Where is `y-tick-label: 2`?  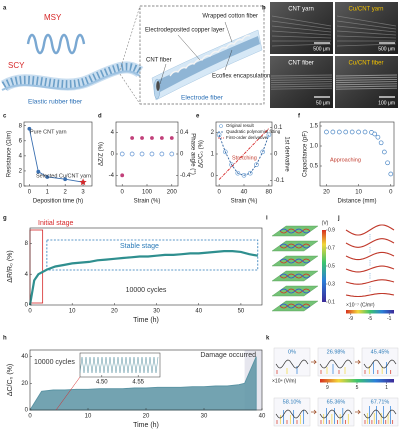
y-tick-label: 2 is located at coordinates (213, 133).